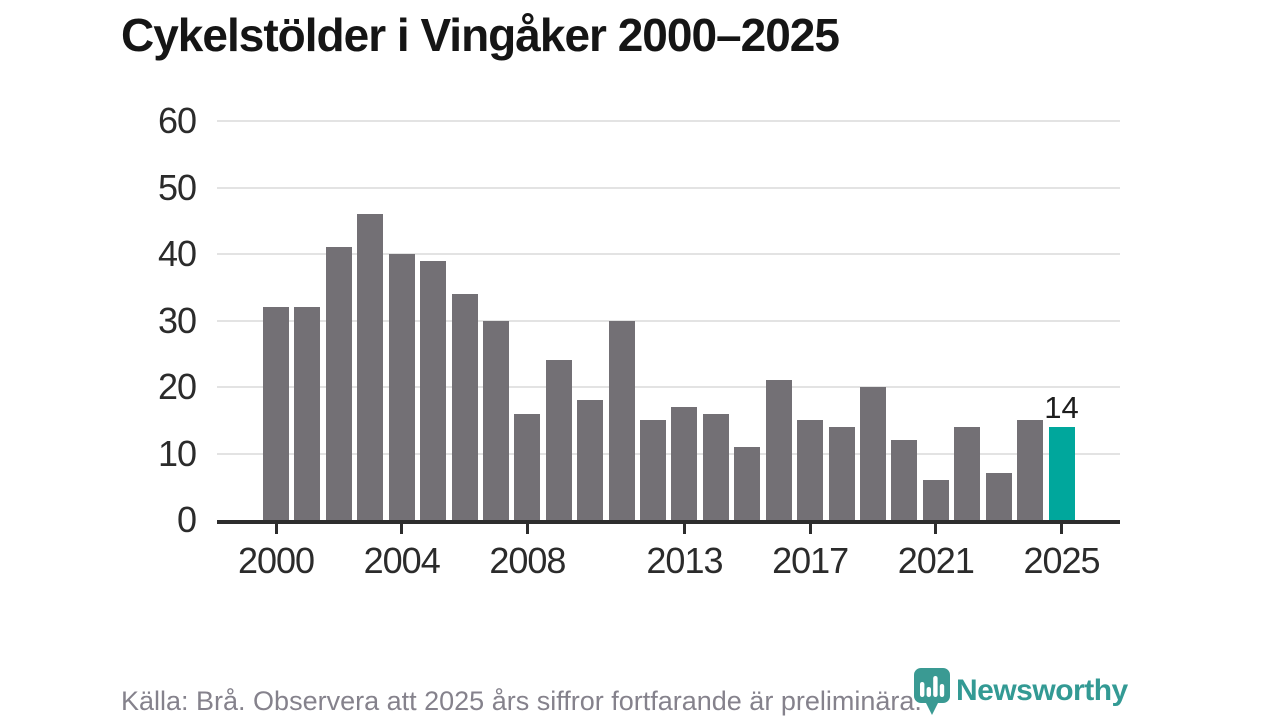  Describe the element at coordinates (684, 529) in the screenshot. I see `x-axis-tick-2013` at that location.